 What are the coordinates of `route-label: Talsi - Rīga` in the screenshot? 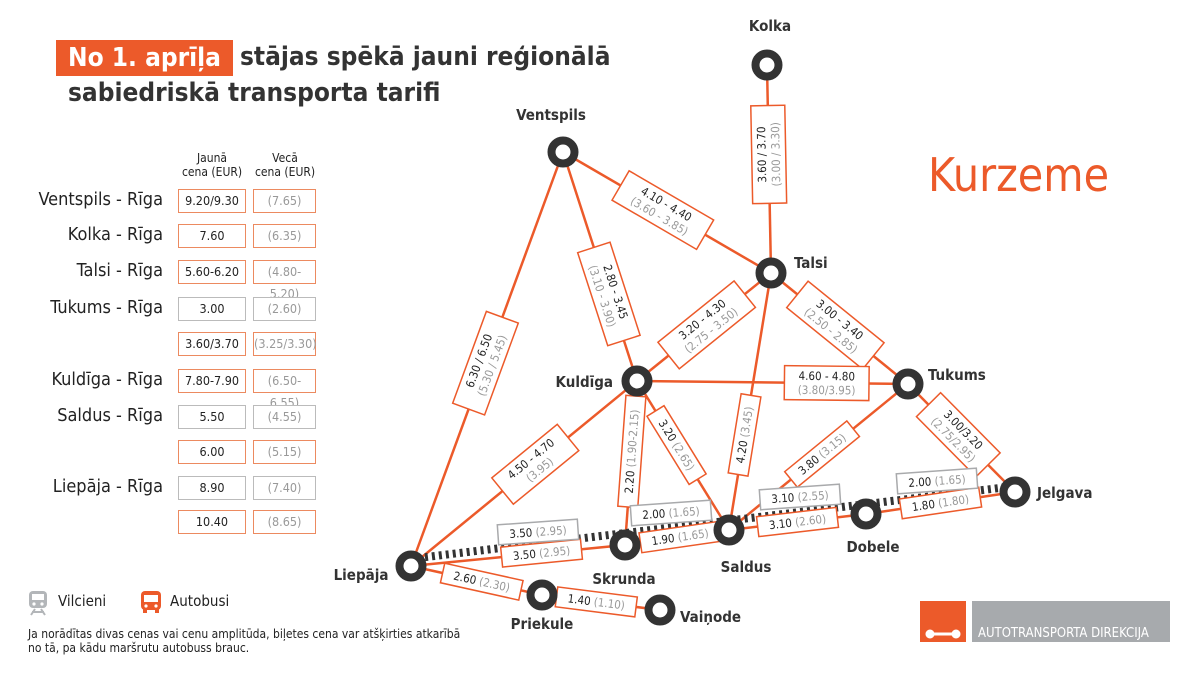 It's located at (119, 270).